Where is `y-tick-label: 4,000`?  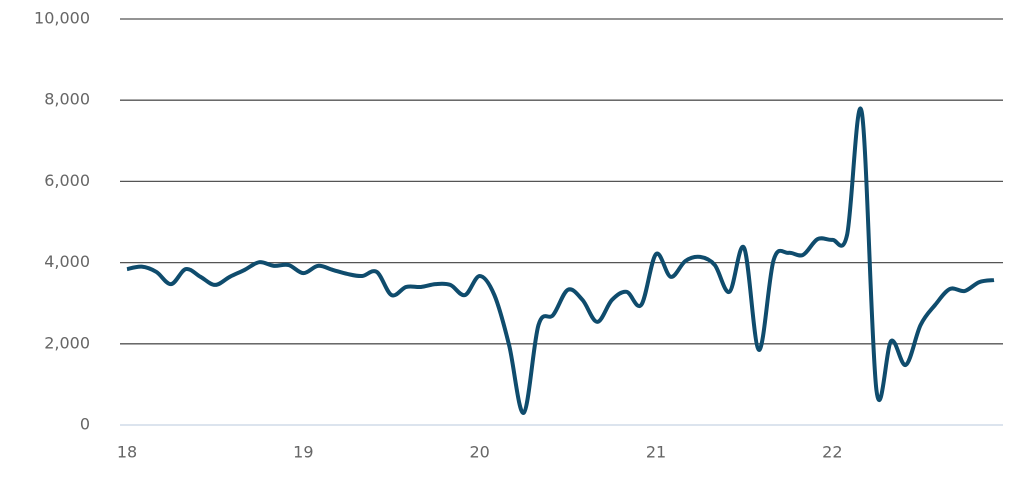 y-tick-label: 4,000 is located at coordinates (67, 261).